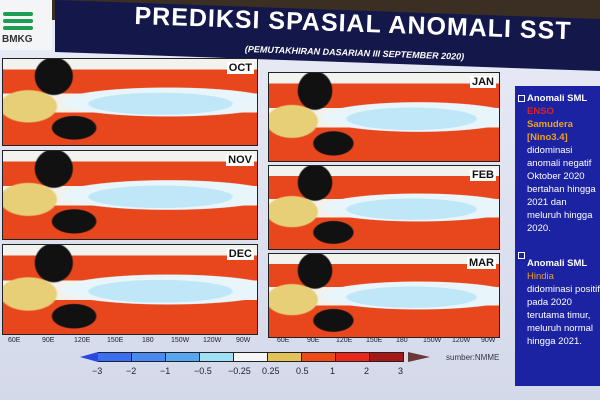  I want to click on map-nov: NOV, so click(130, 195).